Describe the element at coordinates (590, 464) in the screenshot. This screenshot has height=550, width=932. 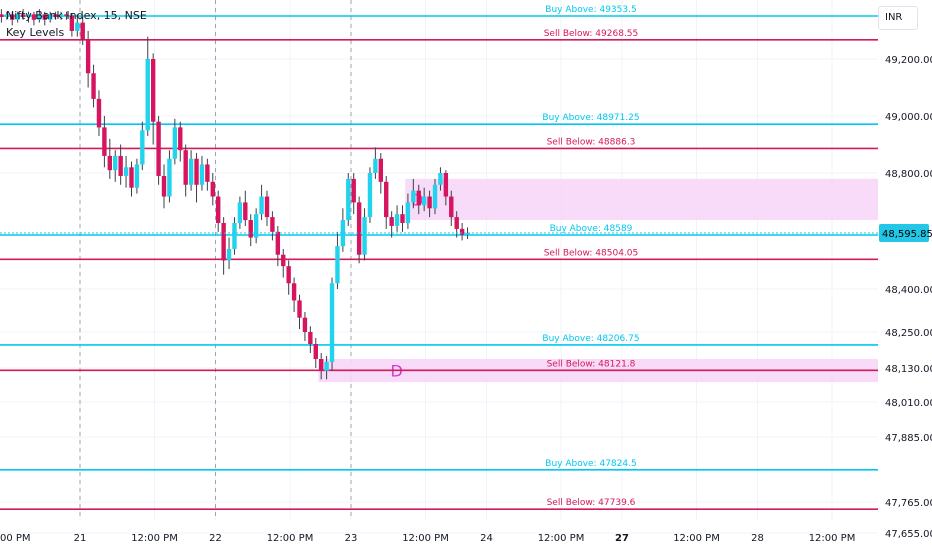
I see `key-level-label-buy: Buy Above: 47824.5` at that location.